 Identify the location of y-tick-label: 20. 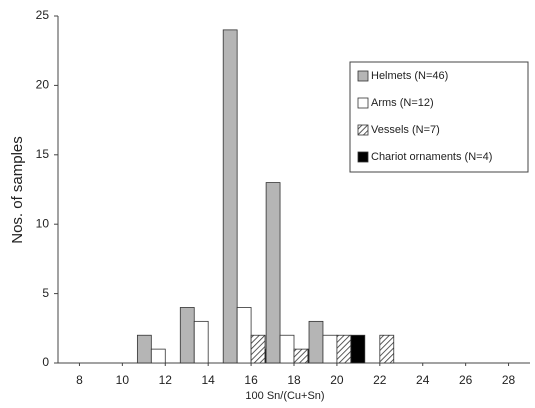
(43, 85).